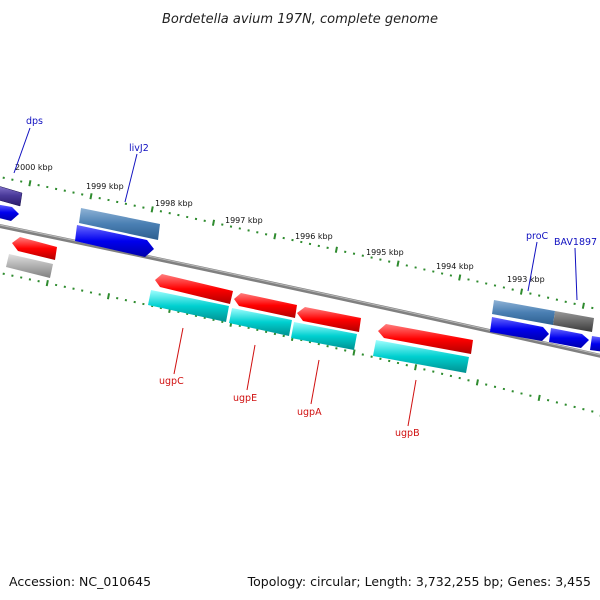 This screenshot has height=600, width=600. I want to click on gene-label-proc: proC, so click(537, 236).